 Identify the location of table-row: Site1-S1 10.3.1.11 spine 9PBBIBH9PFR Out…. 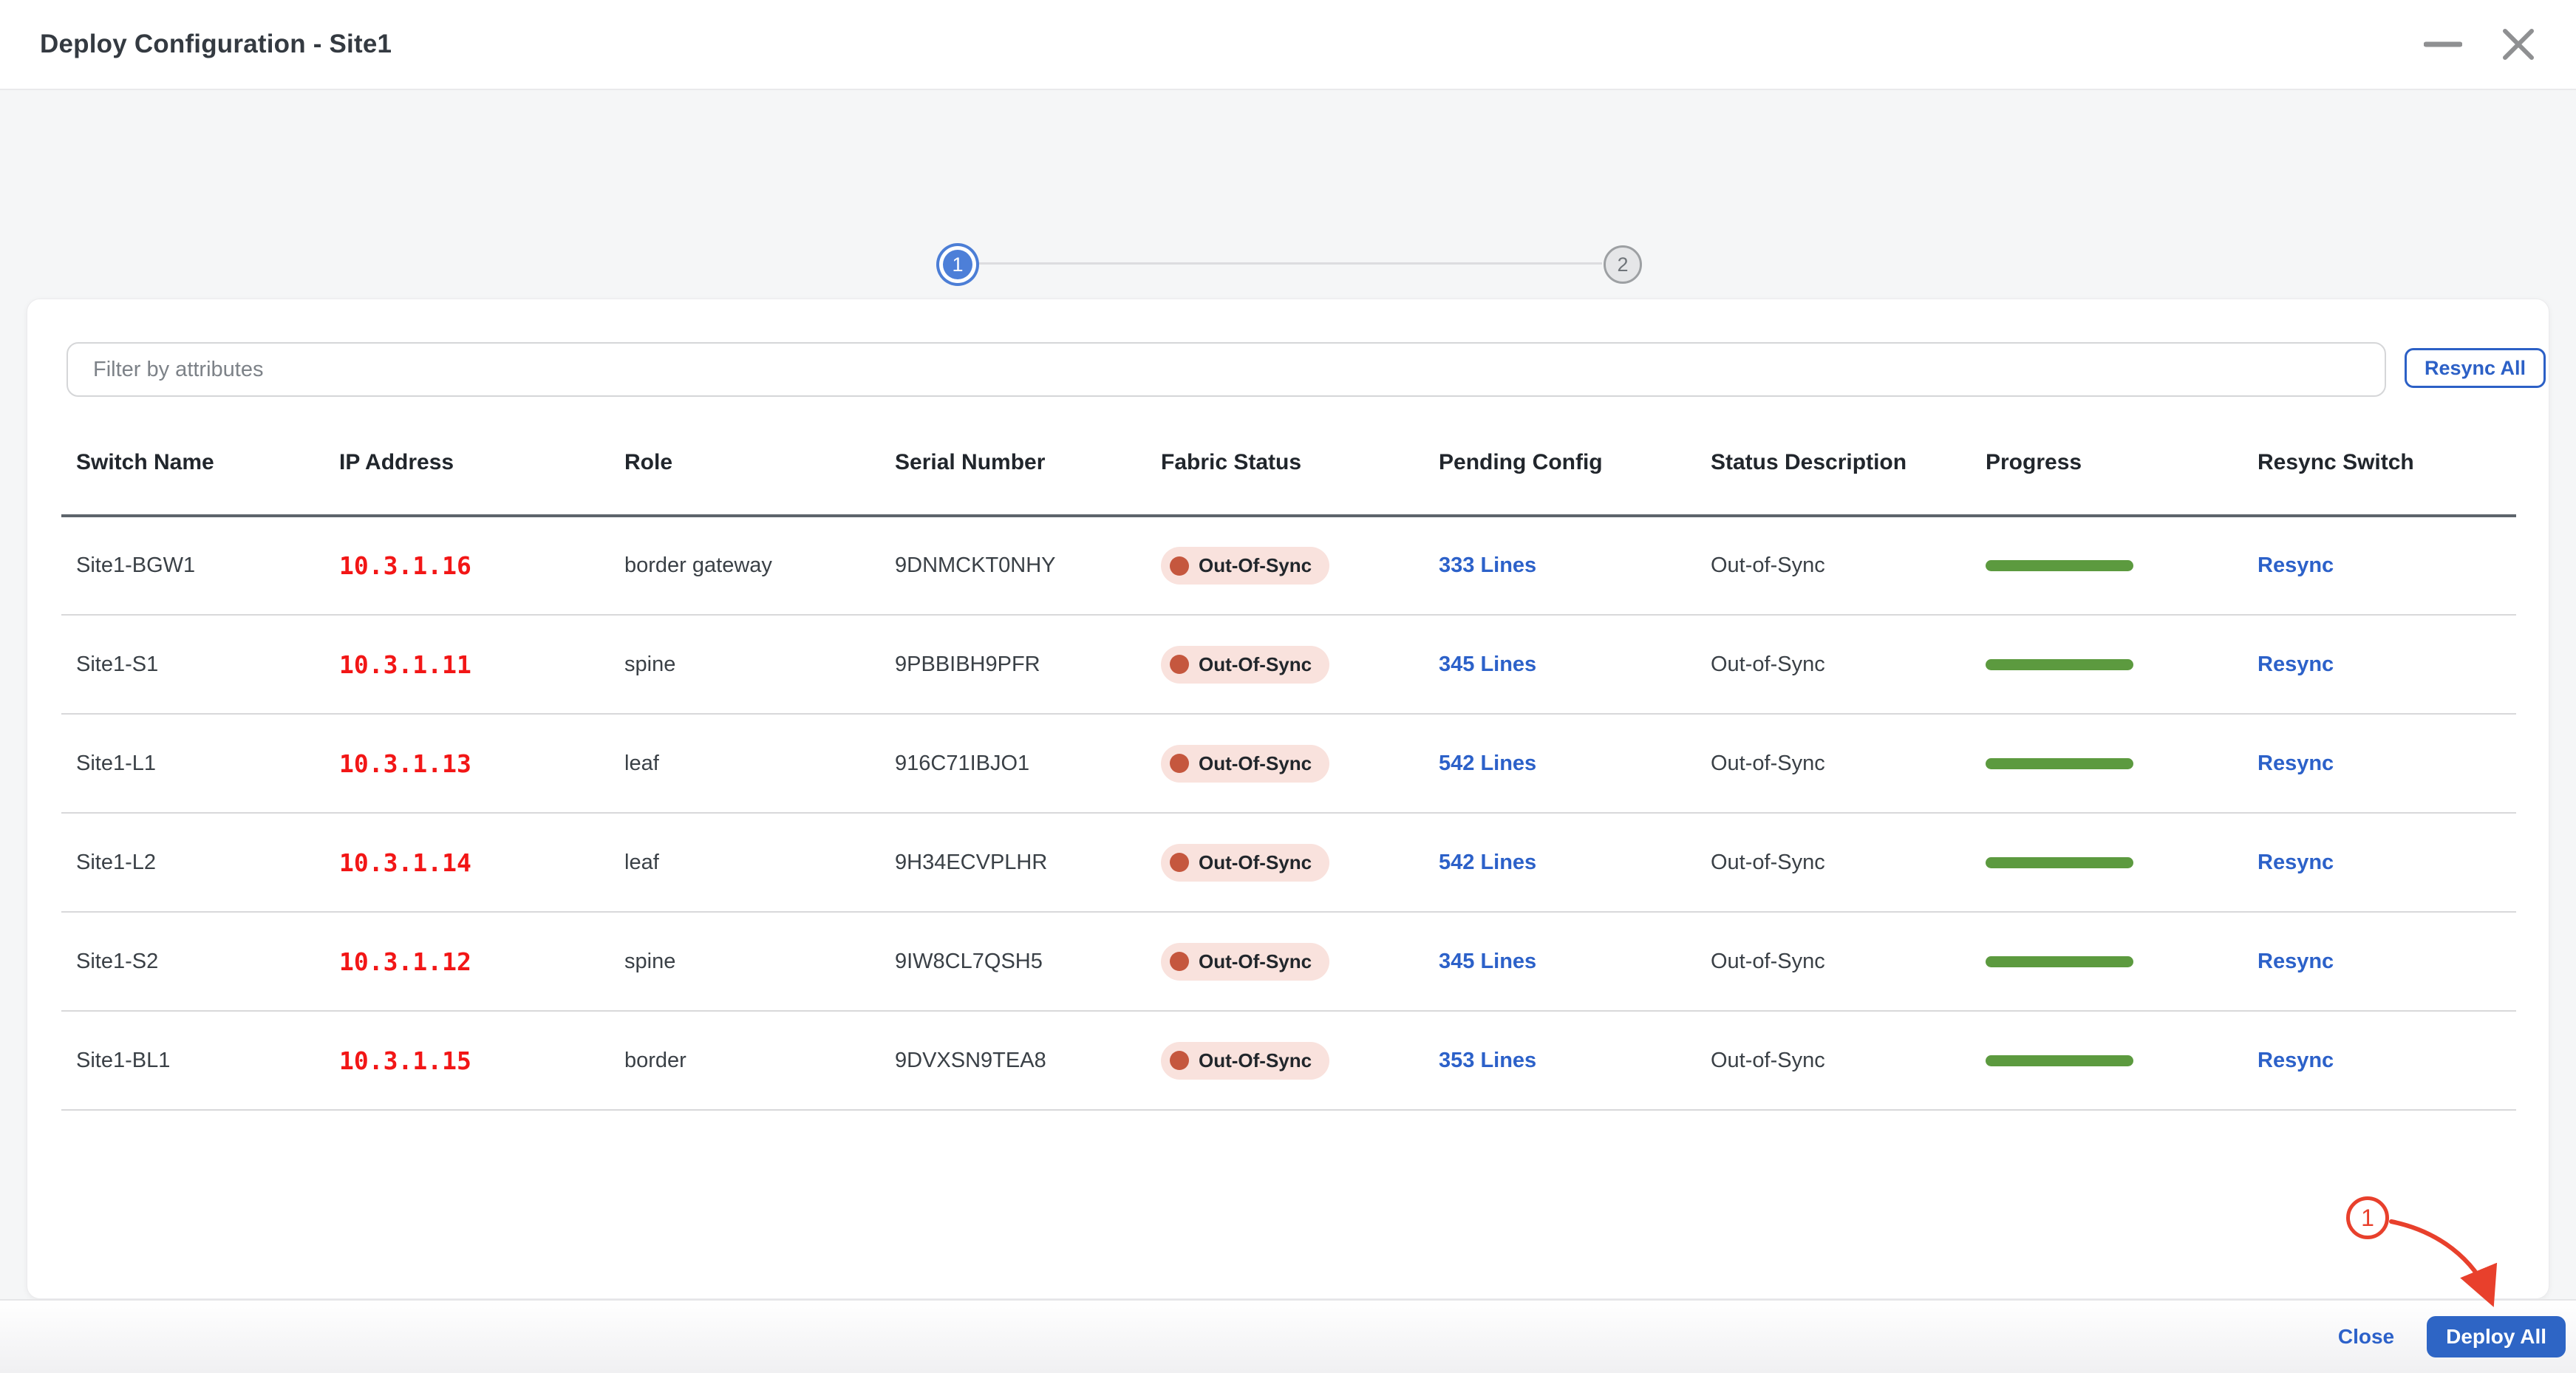
(1288, 665).